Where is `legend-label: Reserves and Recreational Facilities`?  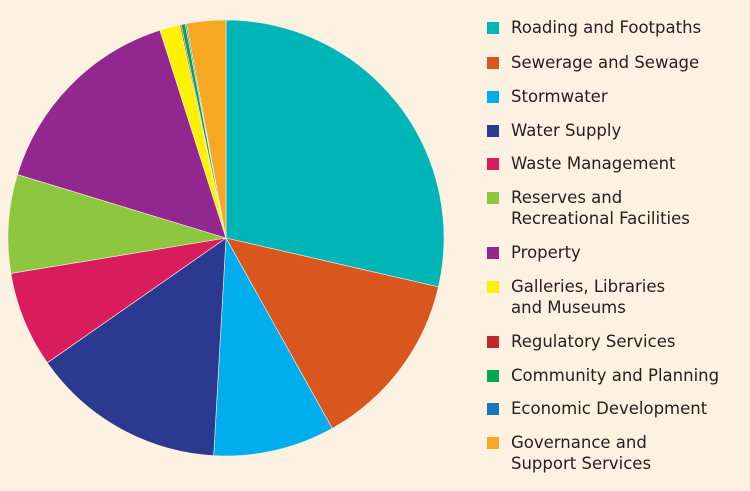 legend-label: Reserves and Recreational Facilities is located at coordinates (600, 208).